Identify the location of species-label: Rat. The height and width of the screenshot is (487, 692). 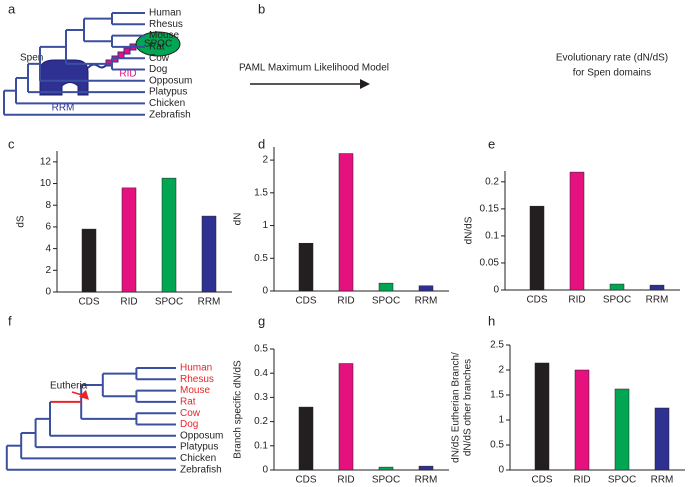
(157, 47).